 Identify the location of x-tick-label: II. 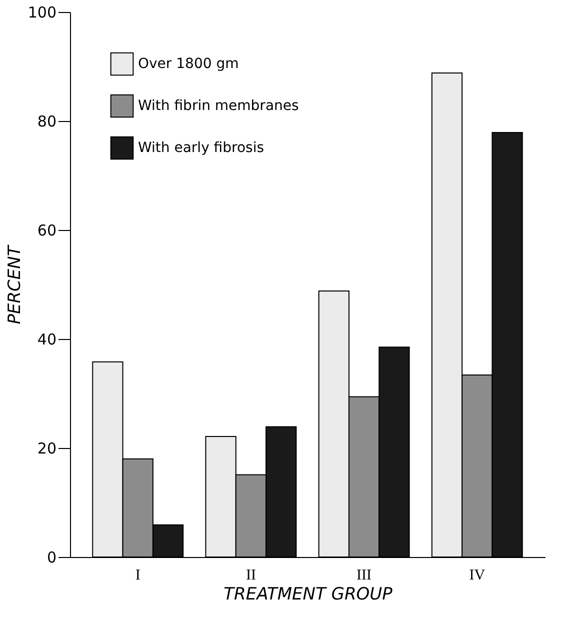
(251, 576).